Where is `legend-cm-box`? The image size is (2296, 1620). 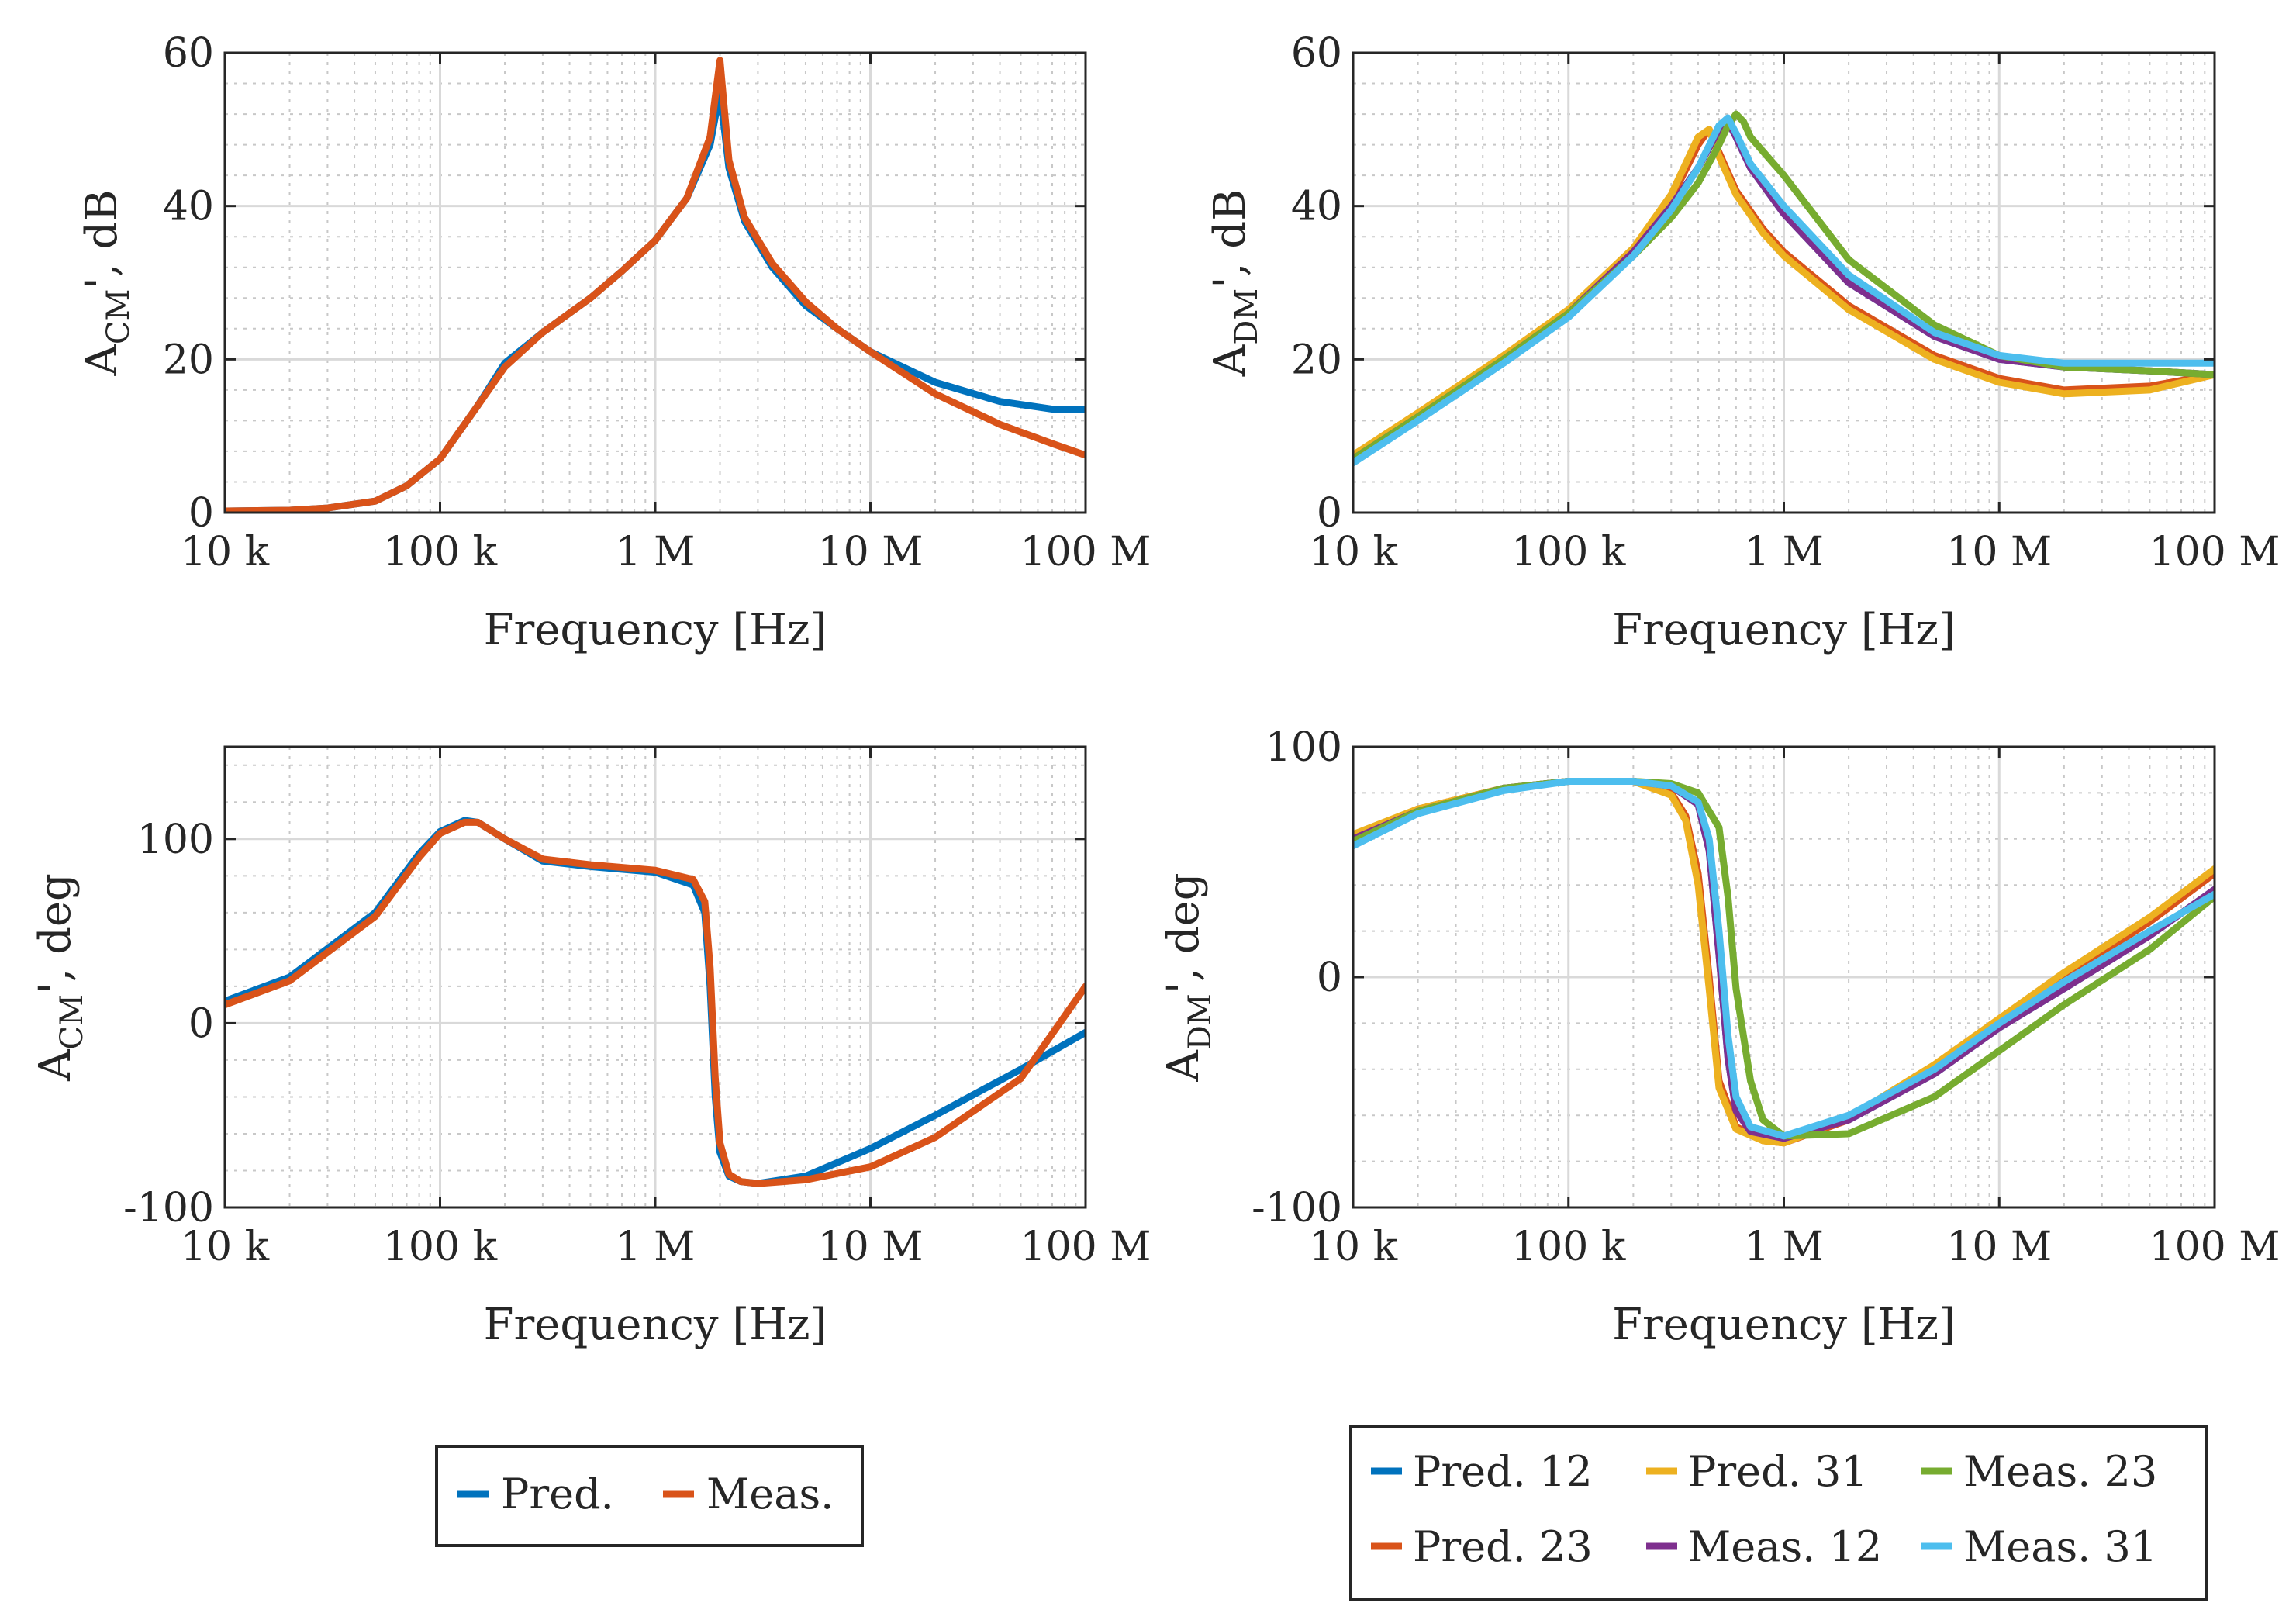 legend-cm-box is located at coordinates (649, 1496).